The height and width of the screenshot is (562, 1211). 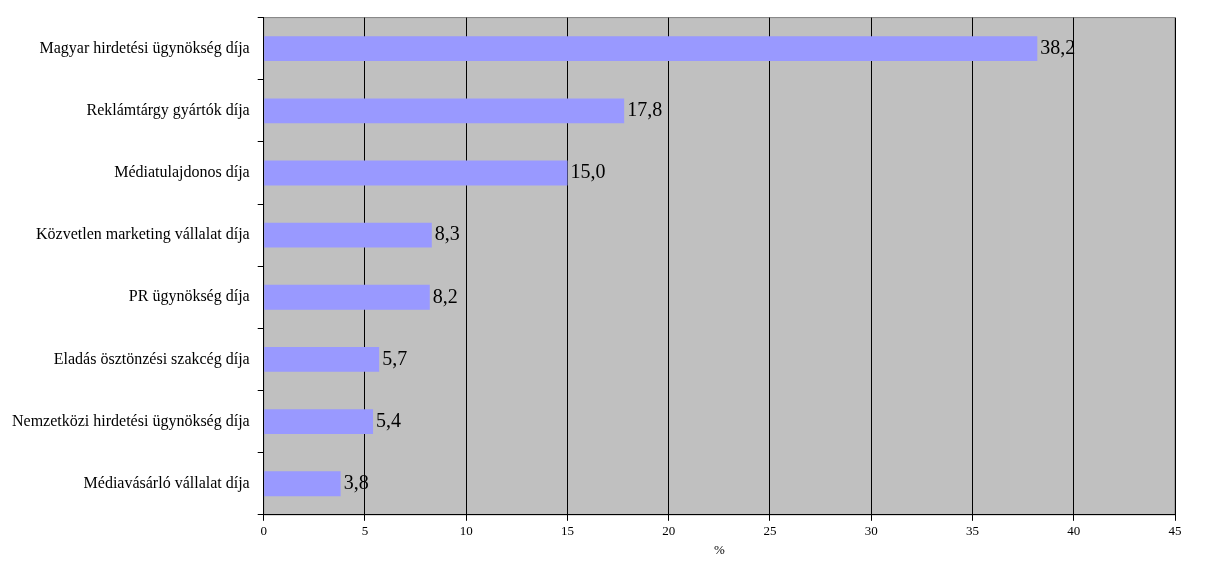 What do you see at coordinates (972, 531) in the screenshot?
I see `x-tick-label: 35` at bounding box center [972, 531].